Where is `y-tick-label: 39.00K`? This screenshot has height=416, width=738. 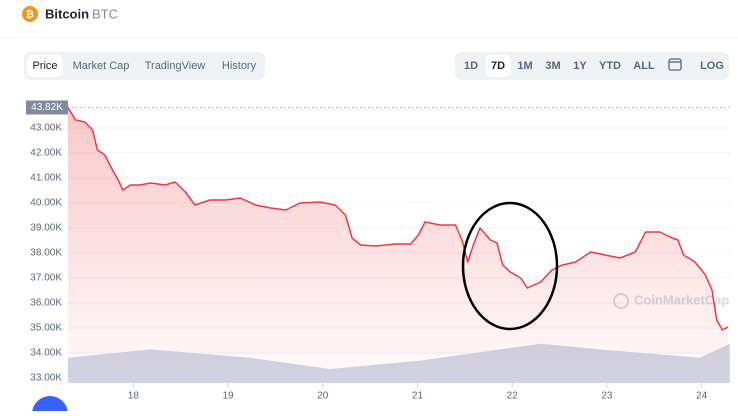
y-tick-label: 39.00K is located at coordinates (46, 228).